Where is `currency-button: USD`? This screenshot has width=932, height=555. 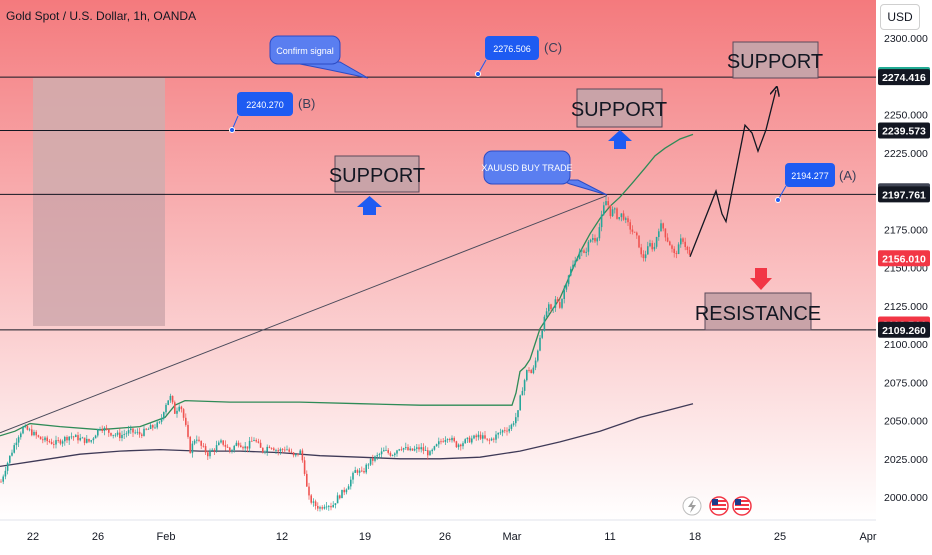
currency-button: USD is located at coordinates (900, 17).